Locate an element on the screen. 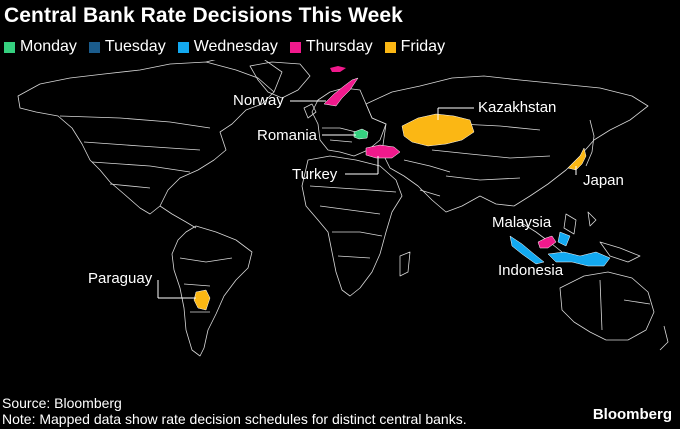 The width and height of the screenshot is (680, 429). legend-swatch-wednesday is located at coordinates (183, 47).